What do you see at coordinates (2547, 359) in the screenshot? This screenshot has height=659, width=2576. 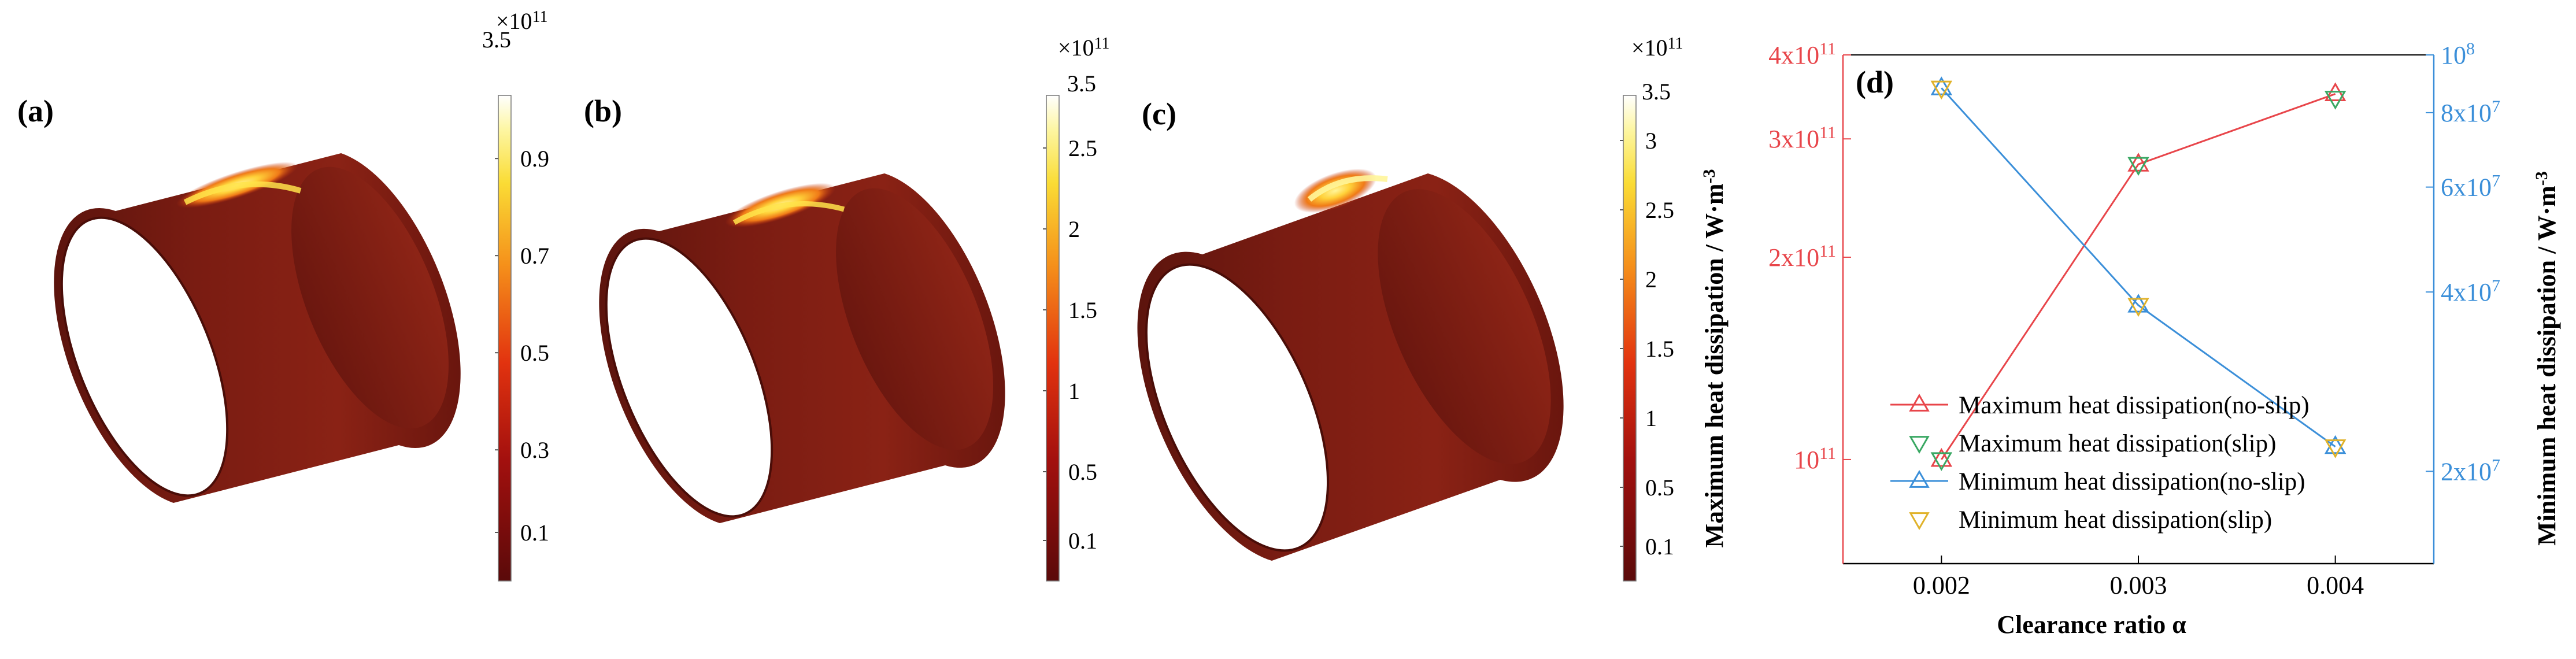 I see `y-right-axis-title: Minimum heat dissipation / W·m-3` at bounding box center [2547, 359].